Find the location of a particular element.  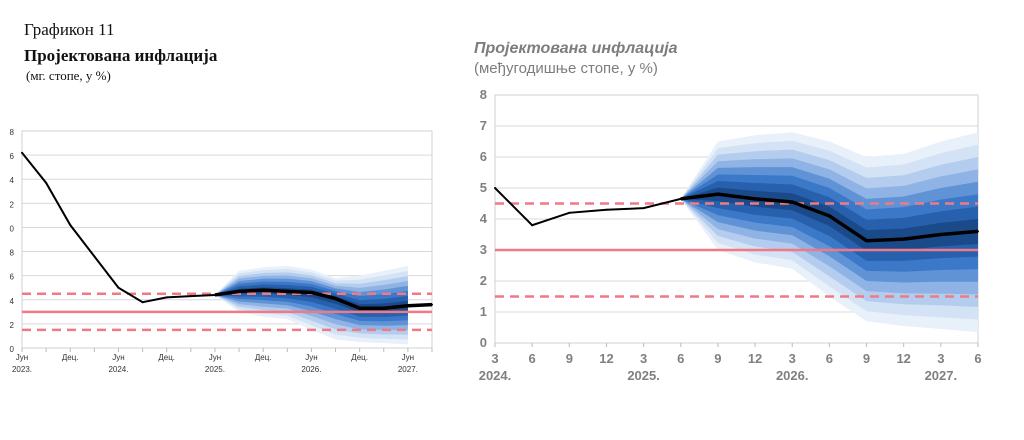

y-tick-label: 7 is located at coordinates (483, 125).